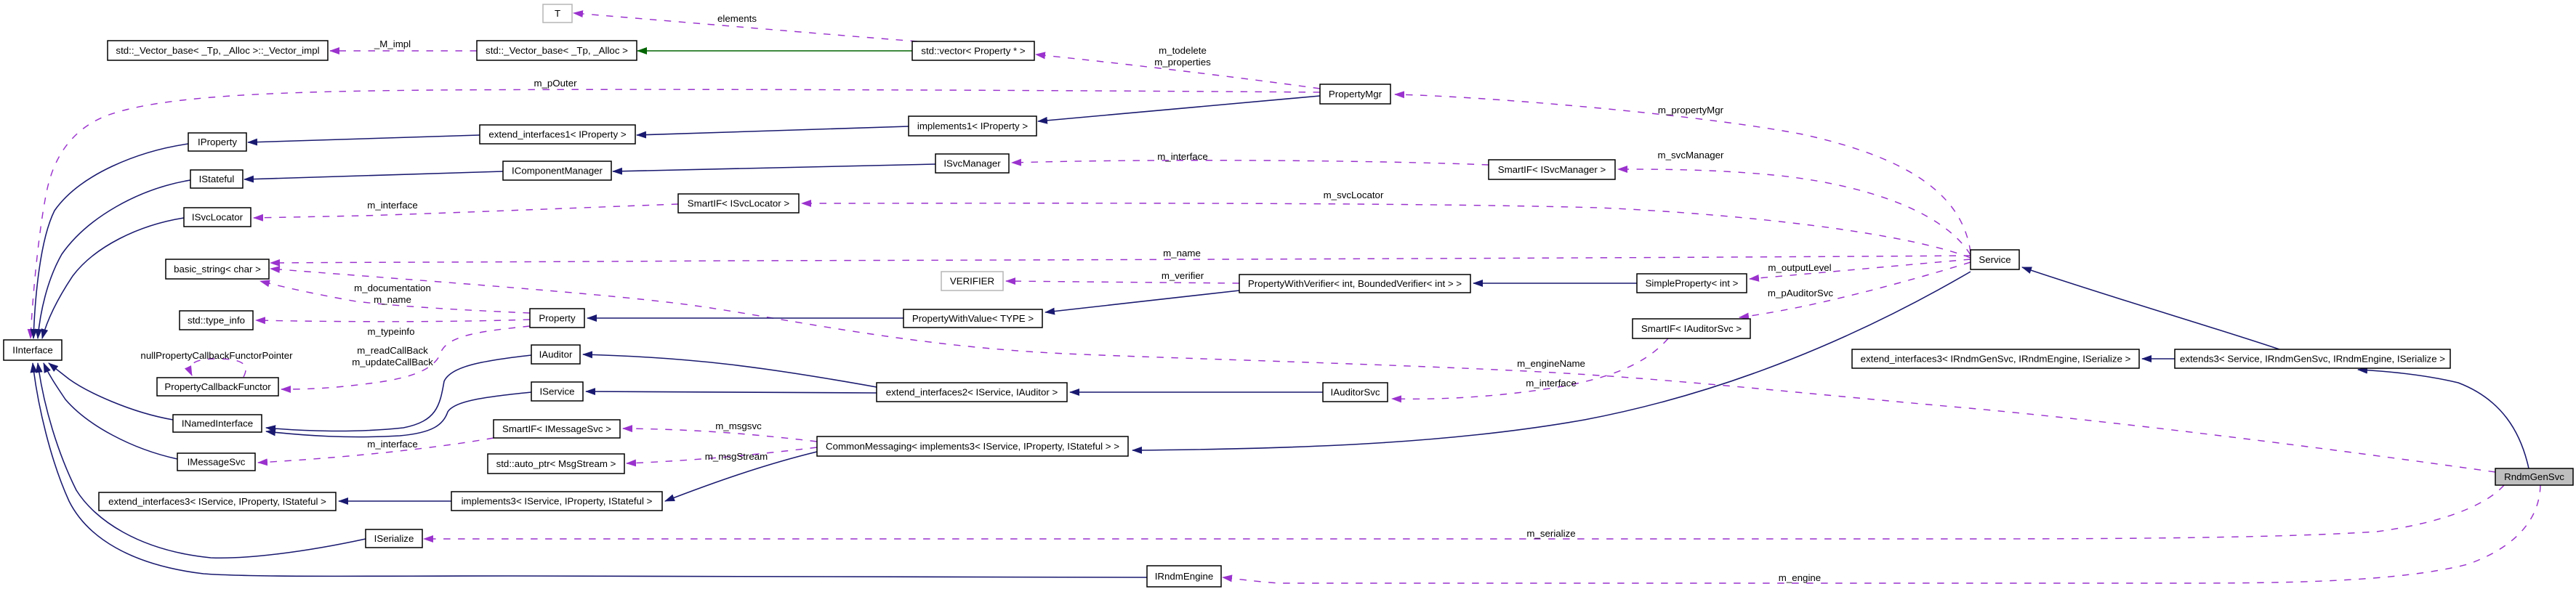 This screenshot has height=589, width=2576. I want to click on svg-text: m_updateCallBack, so click(392, 362).